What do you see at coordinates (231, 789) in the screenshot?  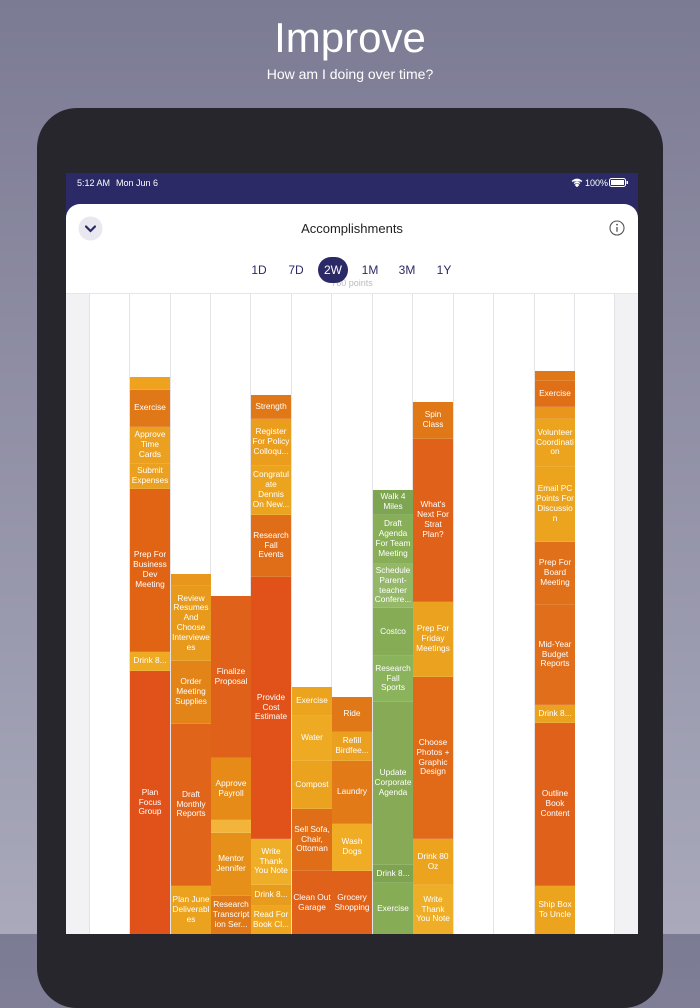 I see `task-block: Approve Payroll` at bounding box center [231, 789].